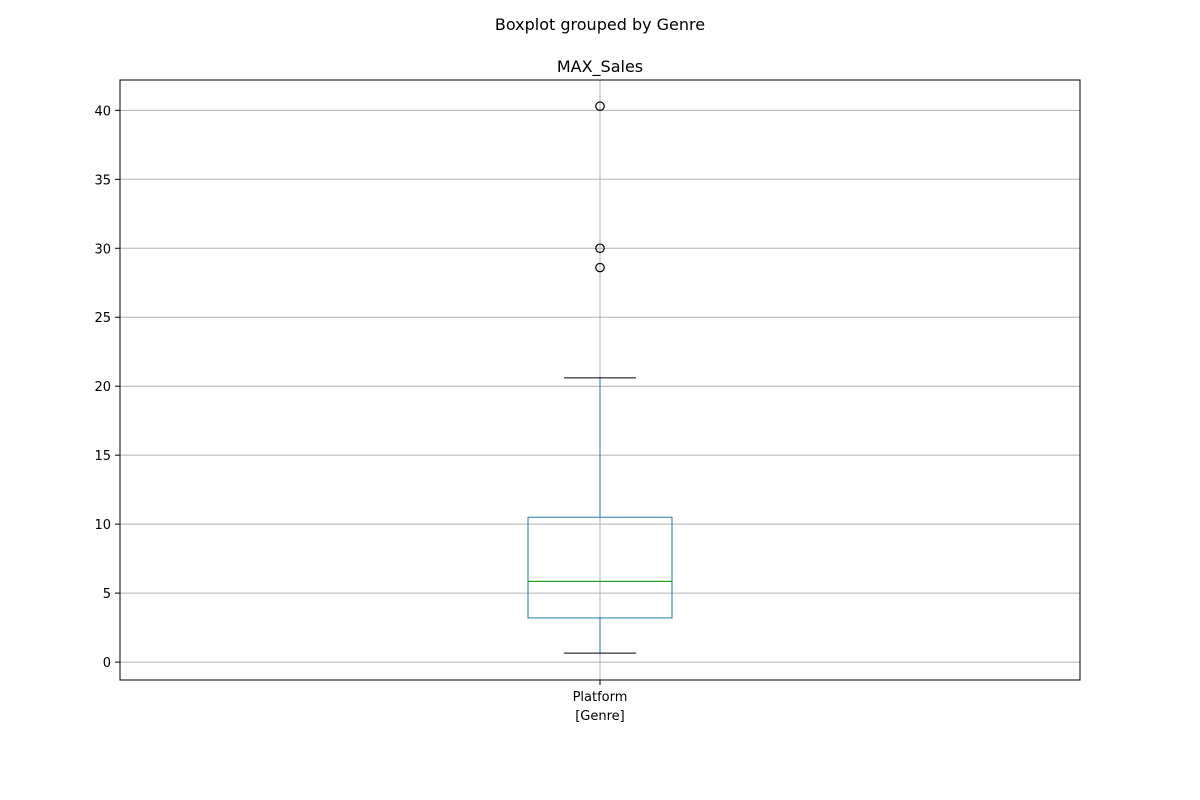 The width and height of the screenshot is (1200, 800). Describe the element at coordinates (600, 716) in the screenshot. I see `x-tick-label-line2: [Genre]` at that location.